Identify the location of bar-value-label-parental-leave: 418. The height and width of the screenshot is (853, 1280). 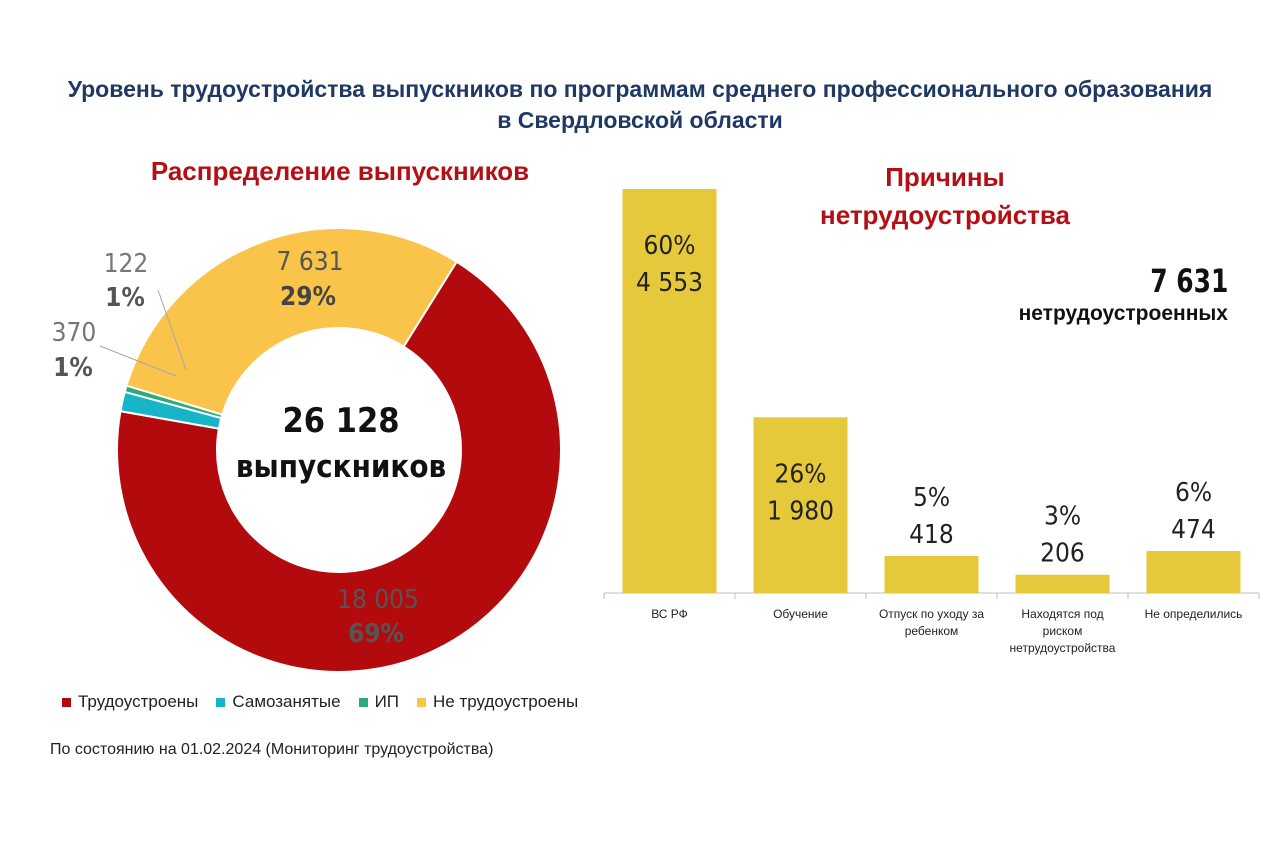
(931, 535).